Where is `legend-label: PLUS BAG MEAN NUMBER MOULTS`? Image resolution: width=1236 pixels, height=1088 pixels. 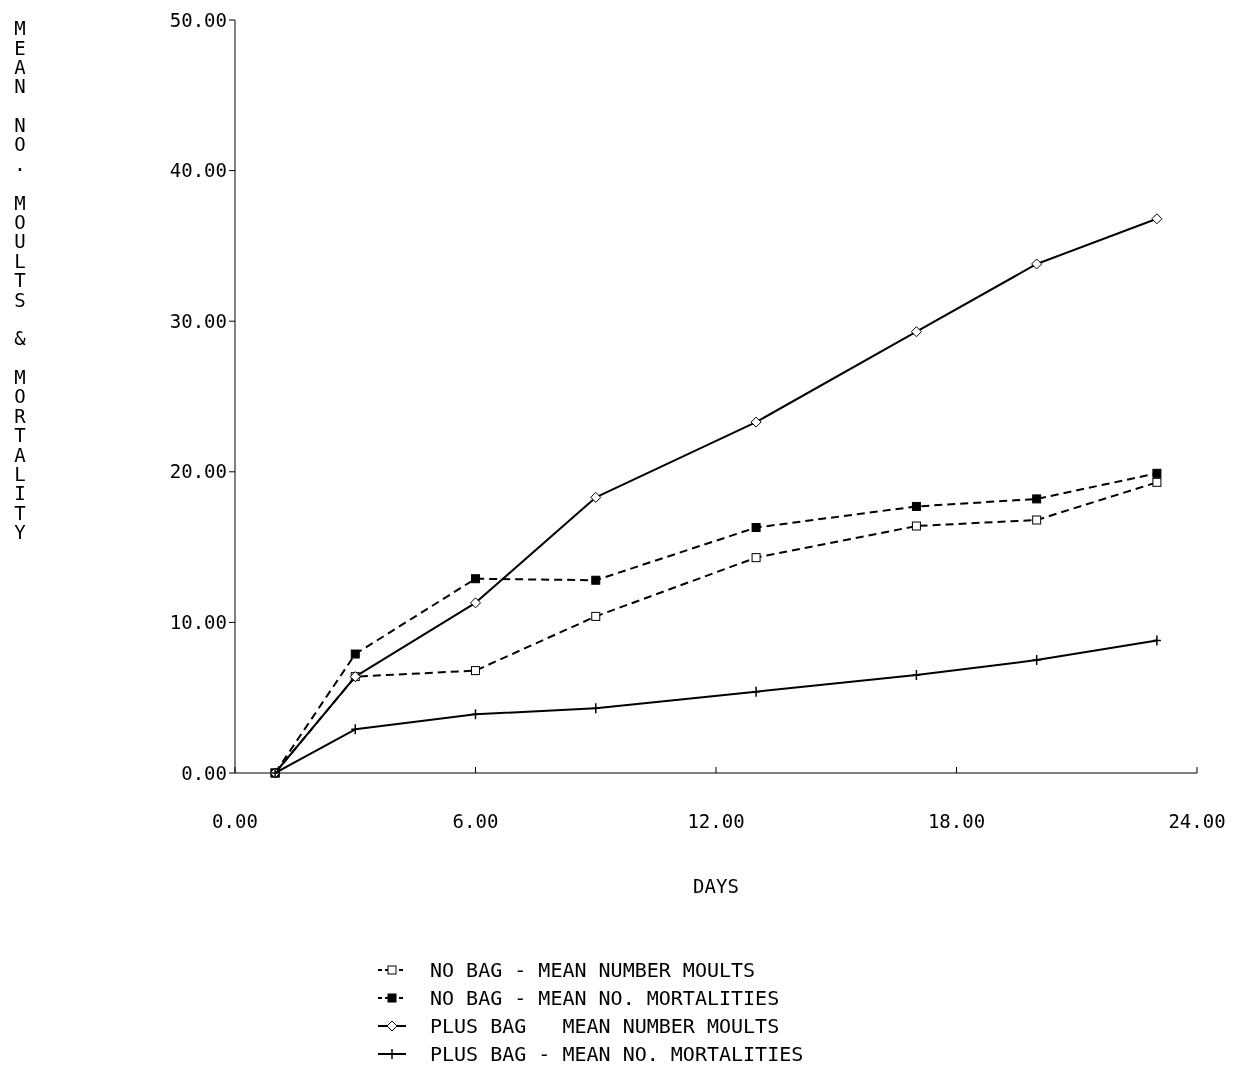 legend-label: PLUS BAG MEAN NUMBER MOULTS is located at coordinates (605, 1026).